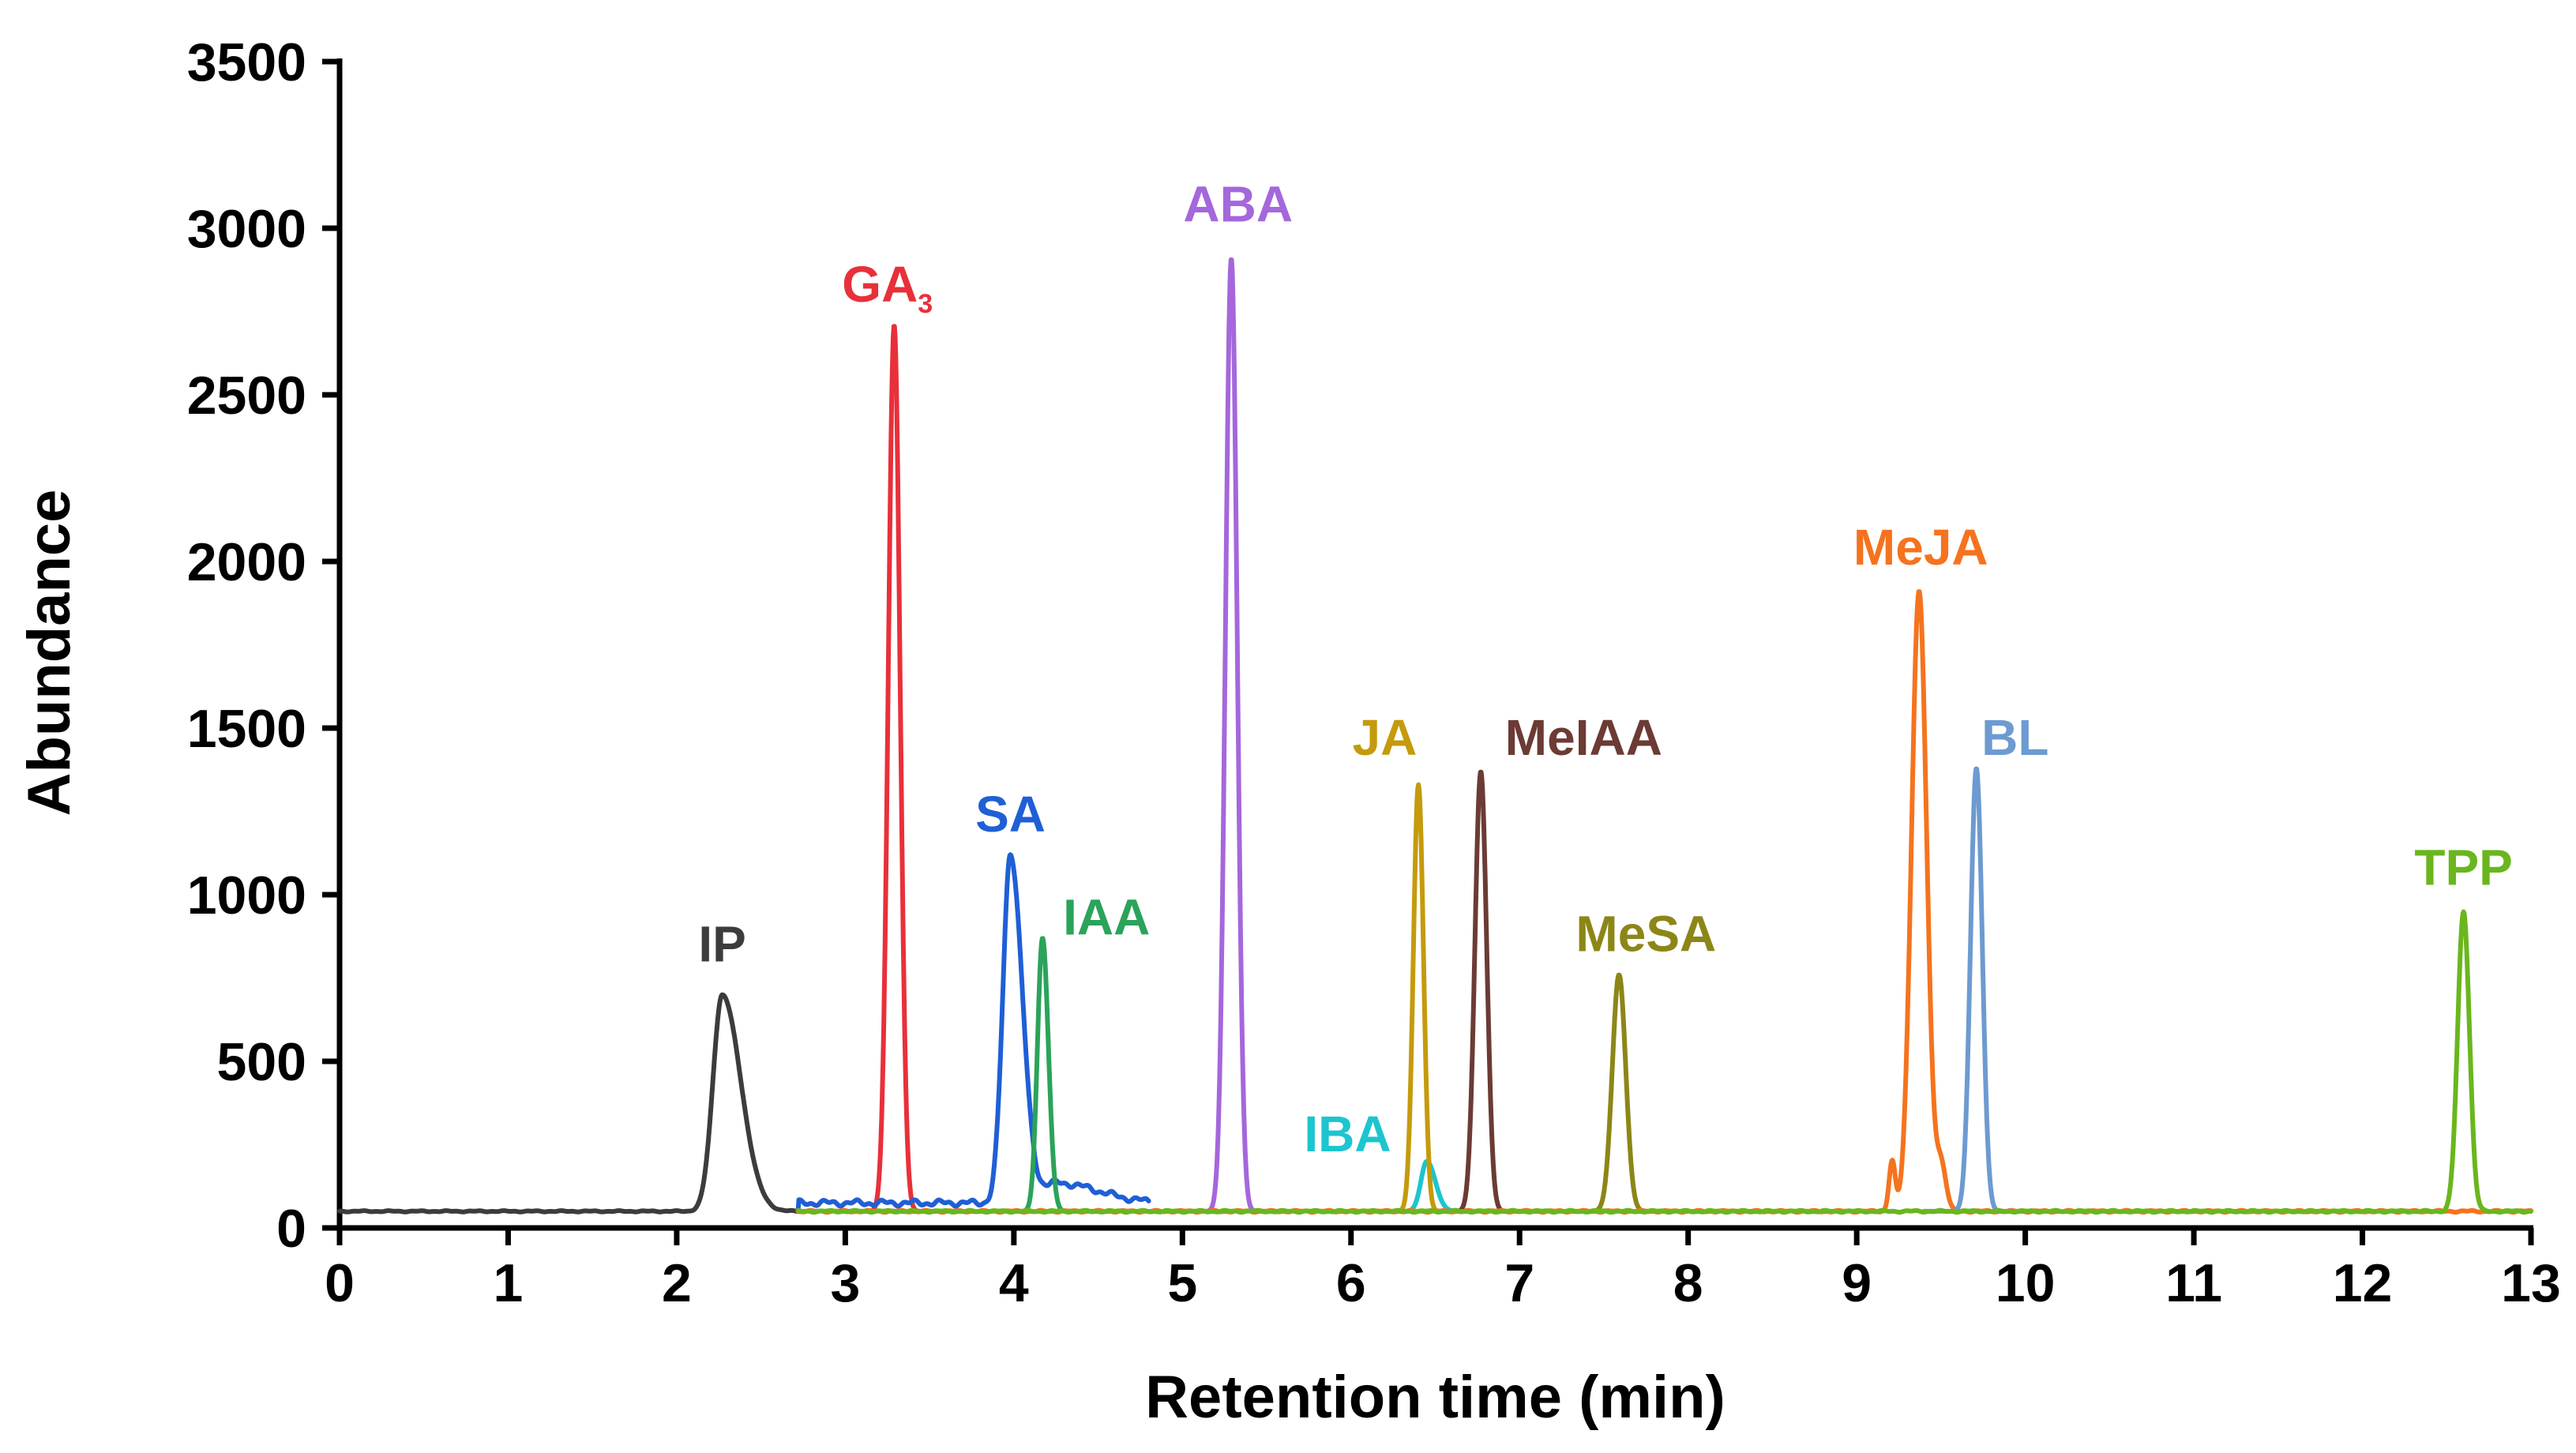  I want to click on x-tick-label: 9, so click(1857, 1283).